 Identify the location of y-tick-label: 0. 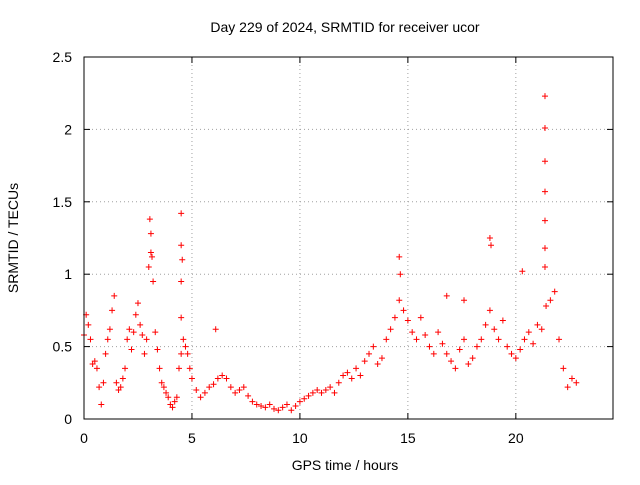
(68, 419).